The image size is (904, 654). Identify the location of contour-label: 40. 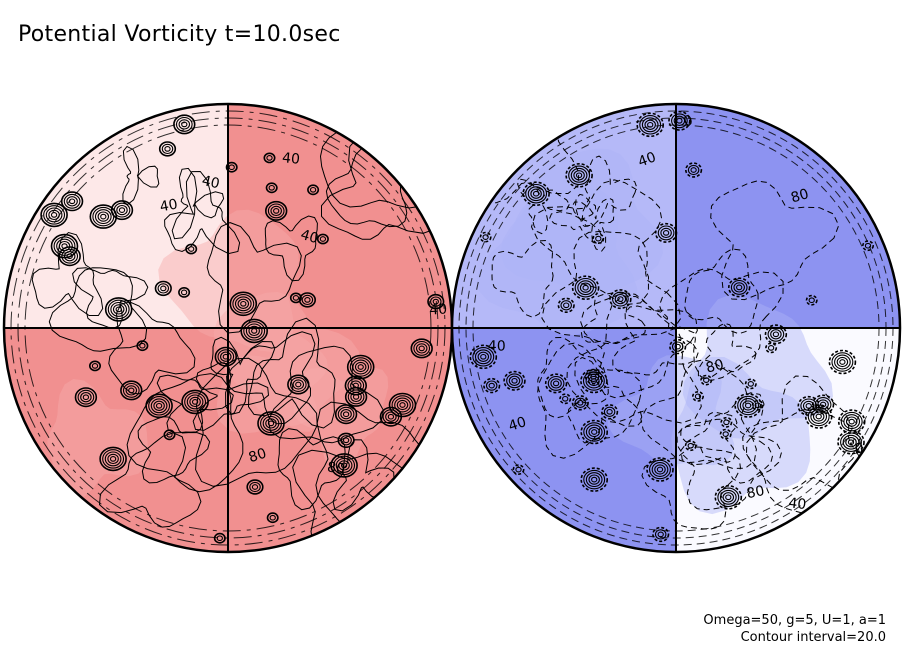
(310, 237).